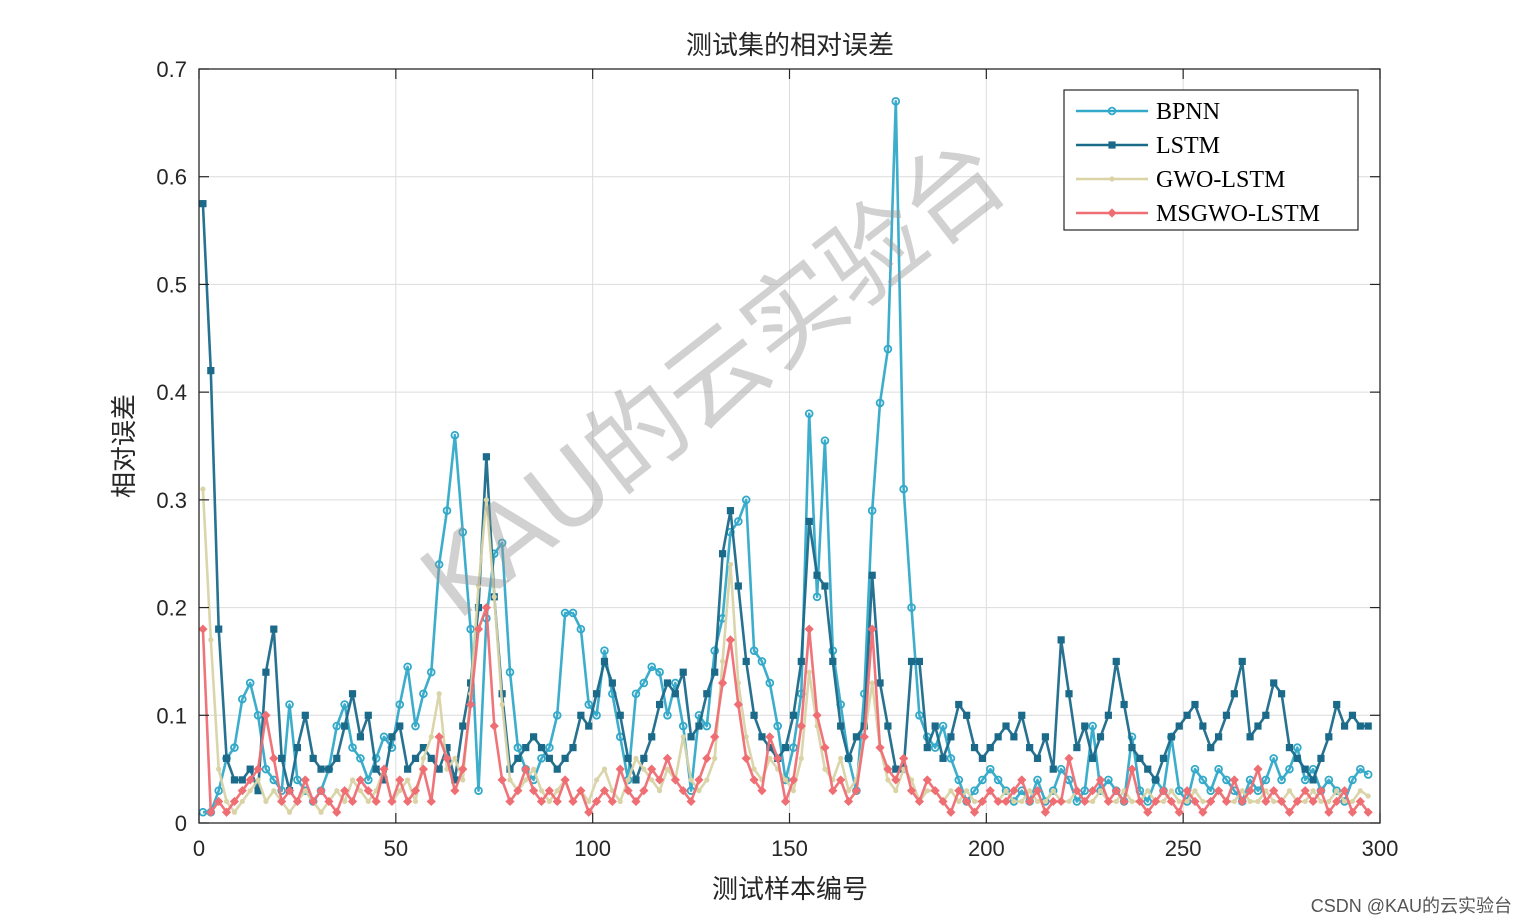 Image resolution: width=1526 pixels, height=924 pixels. I want to click on y-tick-label: 0.2, so click(171, 608).